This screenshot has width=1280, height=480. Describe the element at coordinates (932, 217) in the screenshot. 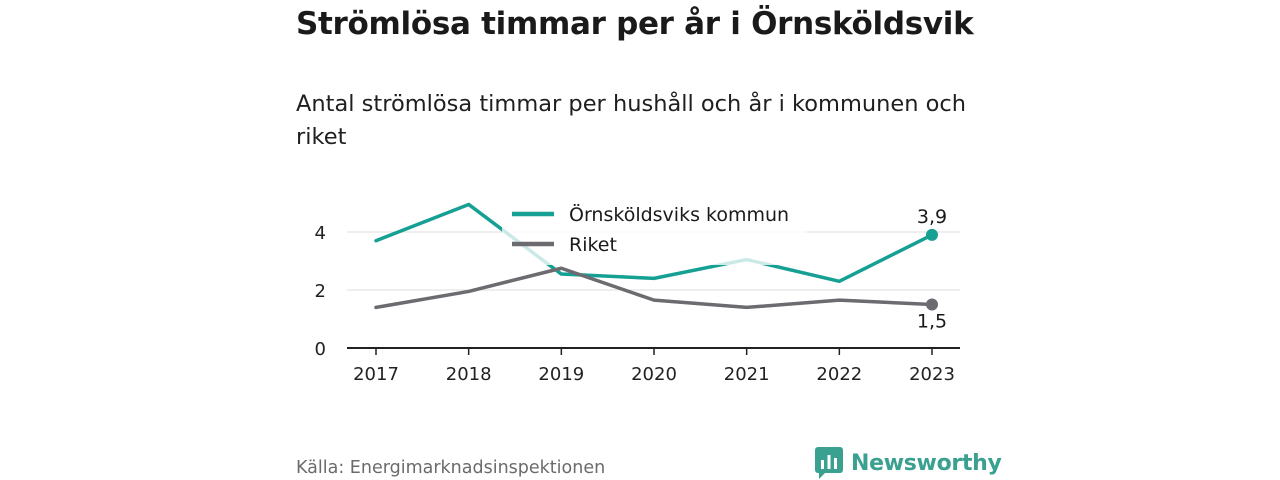

I see `end-value-label-kommun: 3,9` at that location.